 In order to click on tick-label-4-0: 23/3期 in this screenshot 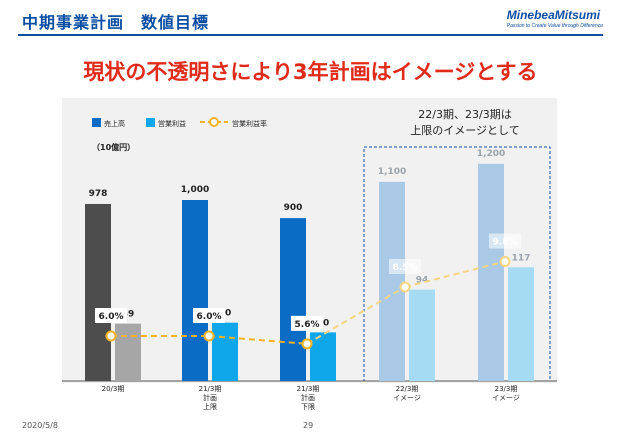, I will do `click(506, 389)`.